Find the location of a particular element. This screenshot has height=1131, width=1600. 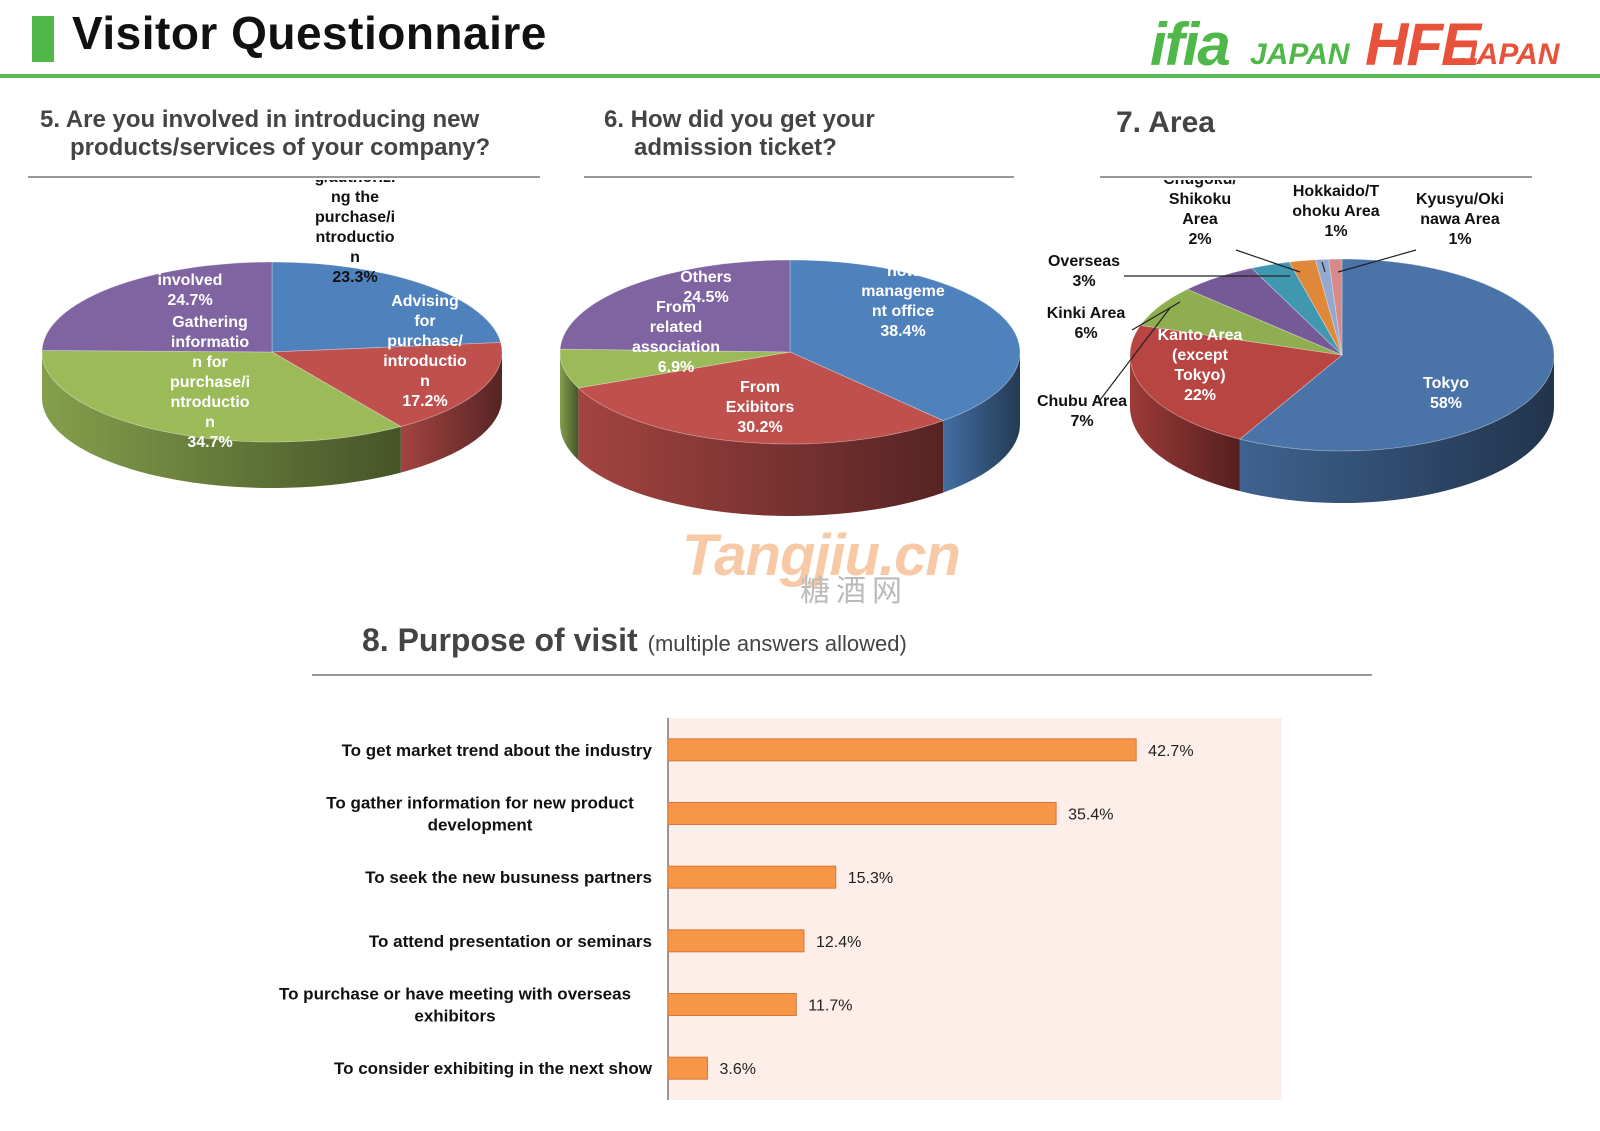

pie-label-q5-1: Advising for purchase/introductio n 17.2% is located at coordinates (425, 351).